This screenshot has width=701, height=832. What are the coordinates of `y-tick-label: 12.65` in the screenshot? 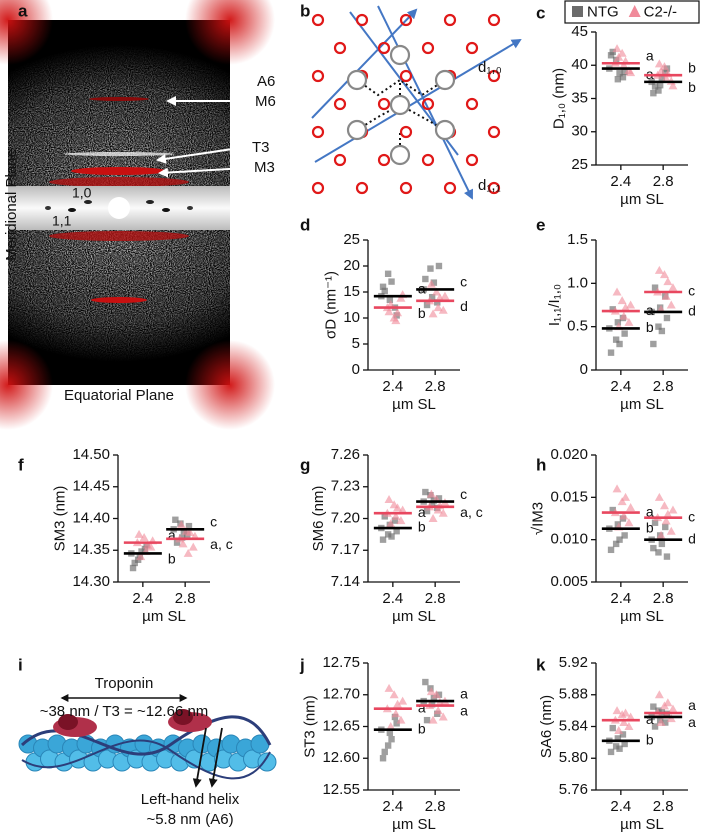 It's located at (341, 725).